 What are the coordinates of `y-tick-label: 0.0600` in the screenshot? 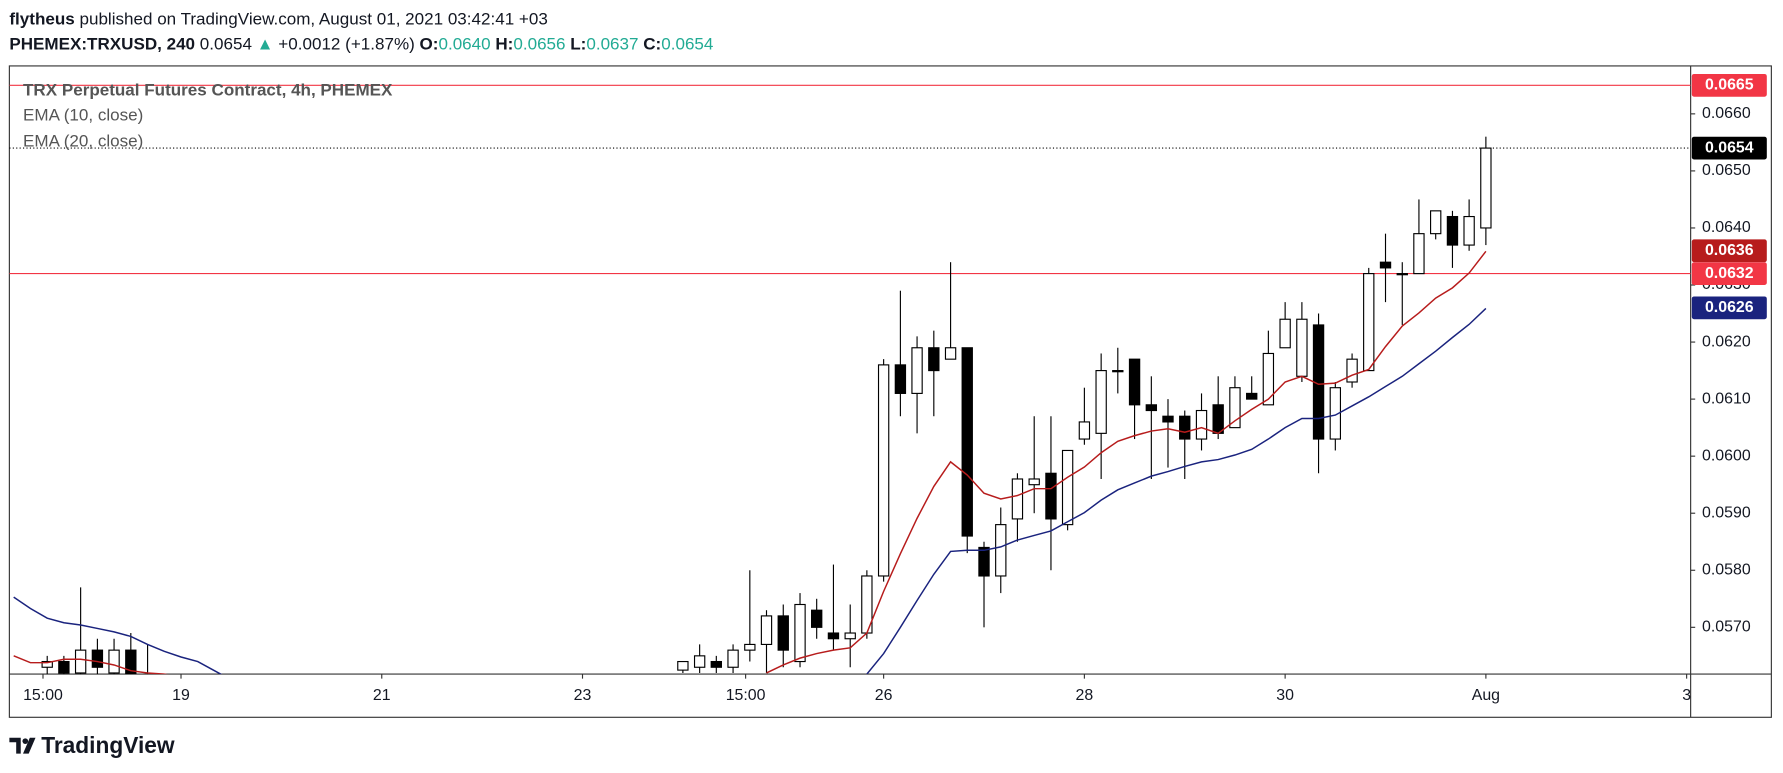 It's located at (1726, 455).